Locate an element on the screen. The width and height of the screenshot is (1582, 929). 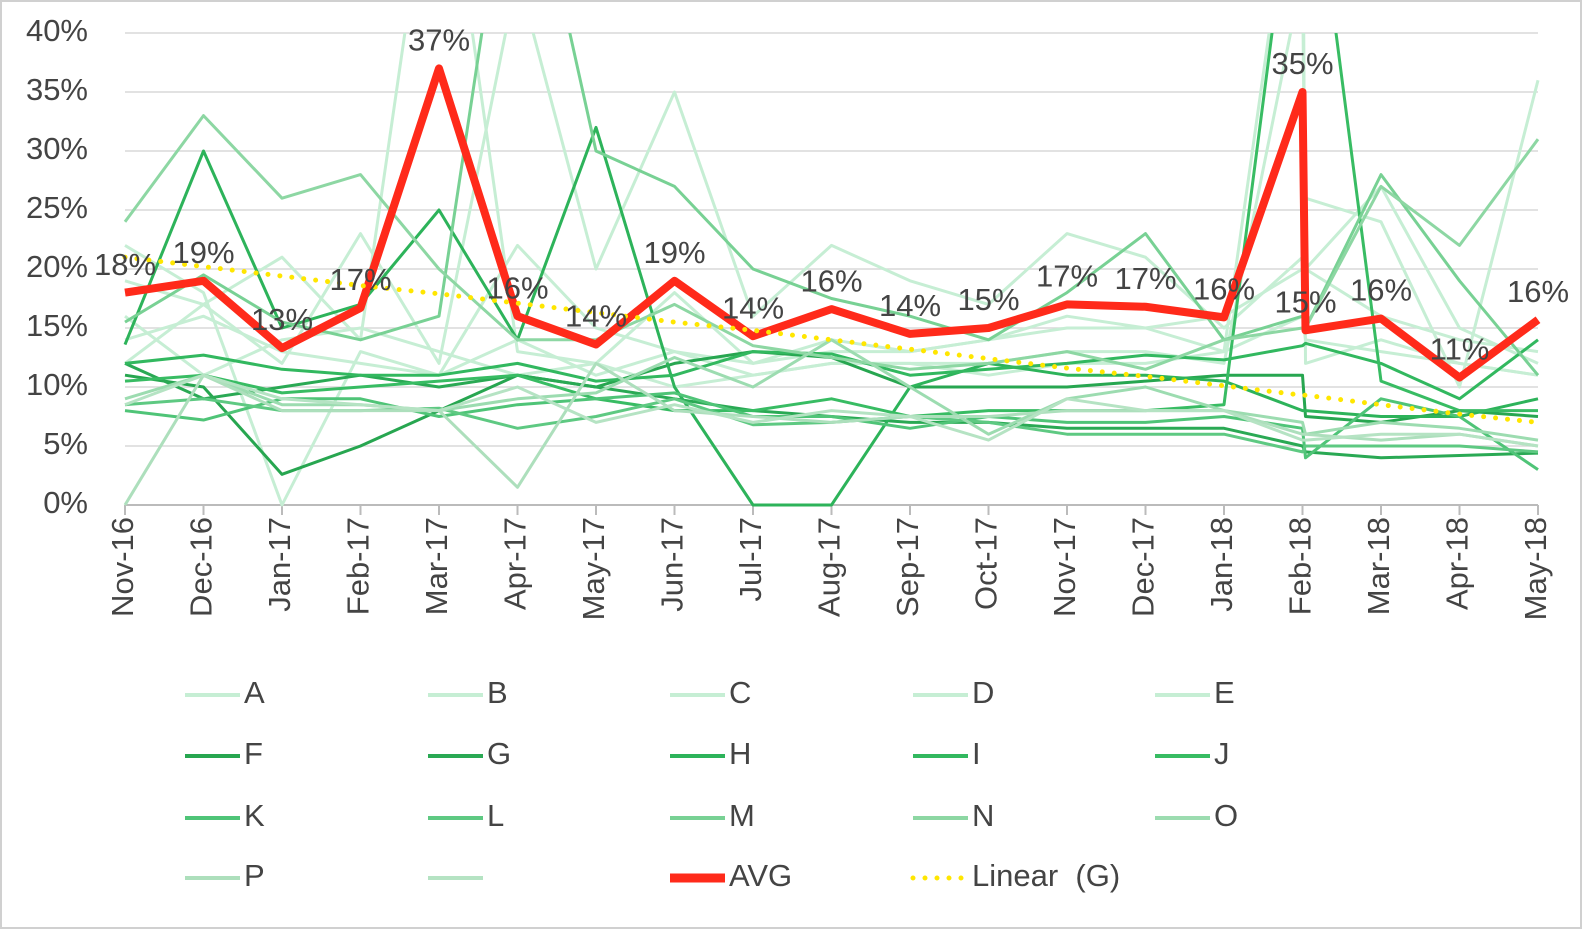
y-tick-label: 5% is located at coordinates (65, 443).